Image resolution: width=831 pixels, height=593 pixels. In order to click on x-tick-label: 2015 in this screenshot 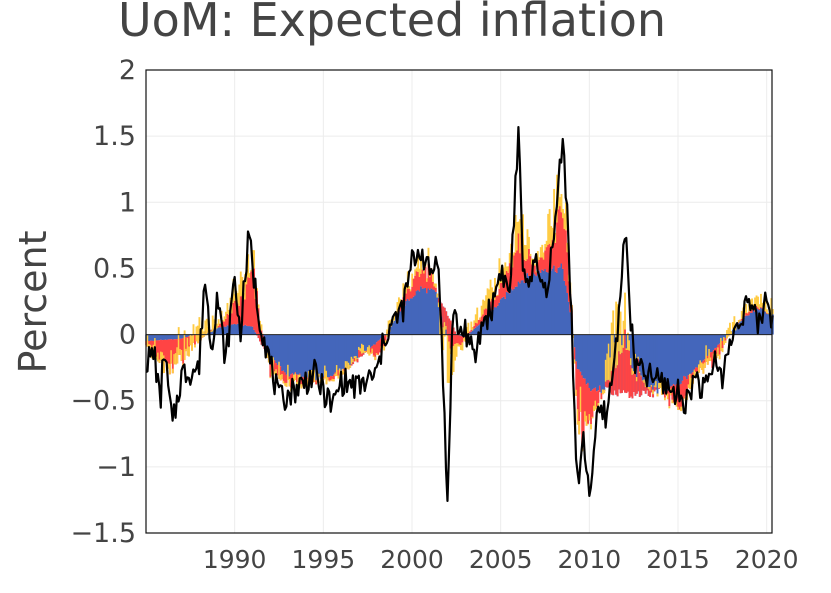, I will do `click(678, 559)`.